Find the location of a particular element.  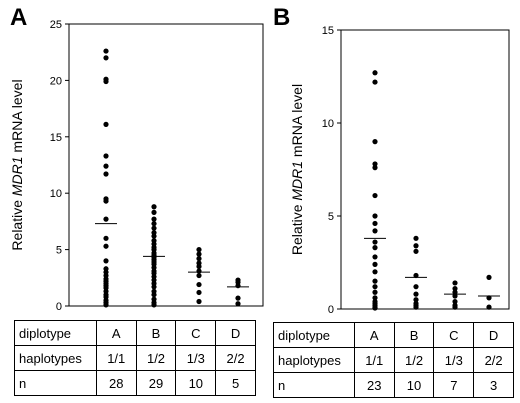

panel-b-y-tick-label: 15 is located at coordinates (328, 31).